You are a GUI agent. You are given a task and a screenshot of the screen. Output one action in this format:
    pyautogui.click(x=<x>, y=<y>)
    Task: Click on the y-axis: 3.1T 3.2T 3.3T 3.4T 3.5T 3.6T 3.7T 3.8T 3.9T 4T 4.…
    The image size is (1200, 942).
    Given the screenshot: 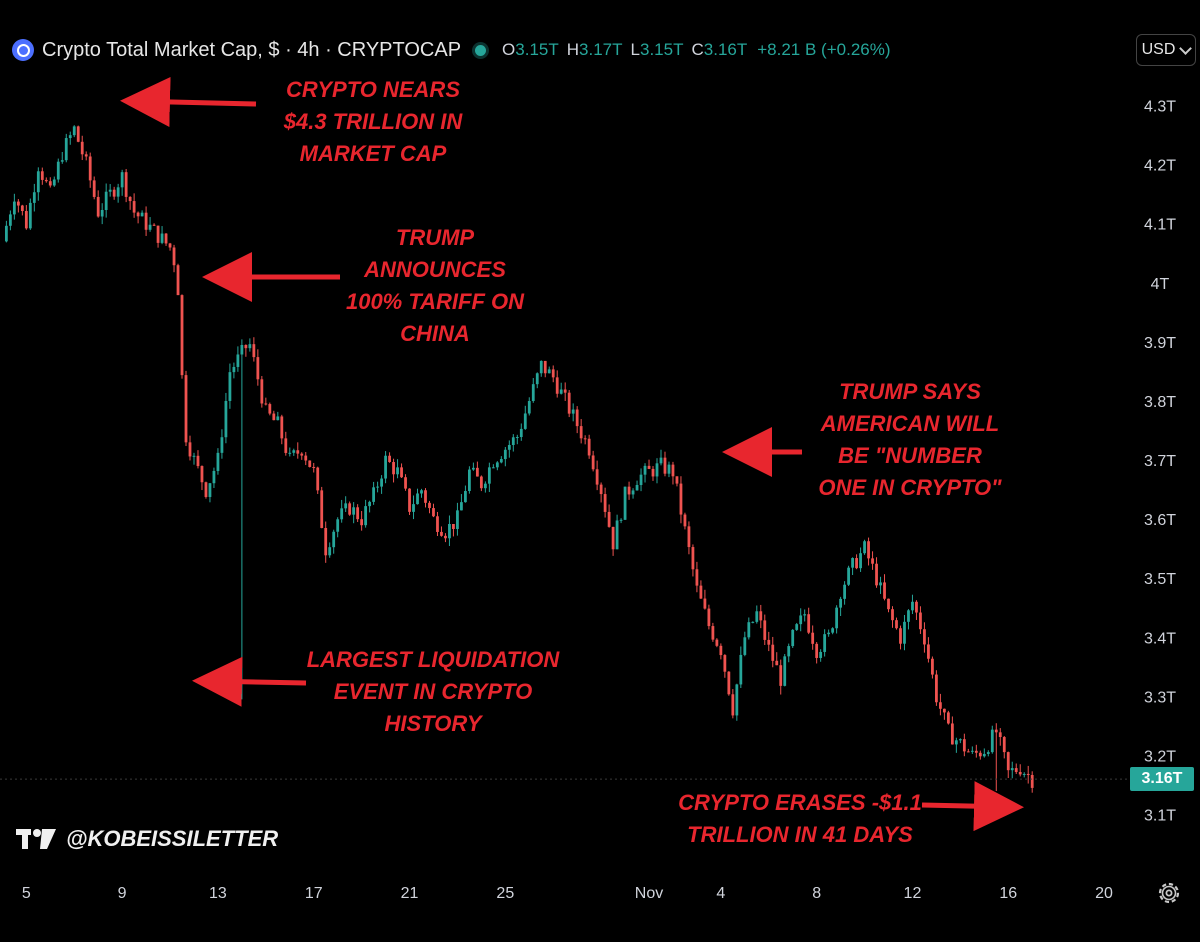 What is the action you would take?
    pyautogui.click(x=1160, y=461)
    